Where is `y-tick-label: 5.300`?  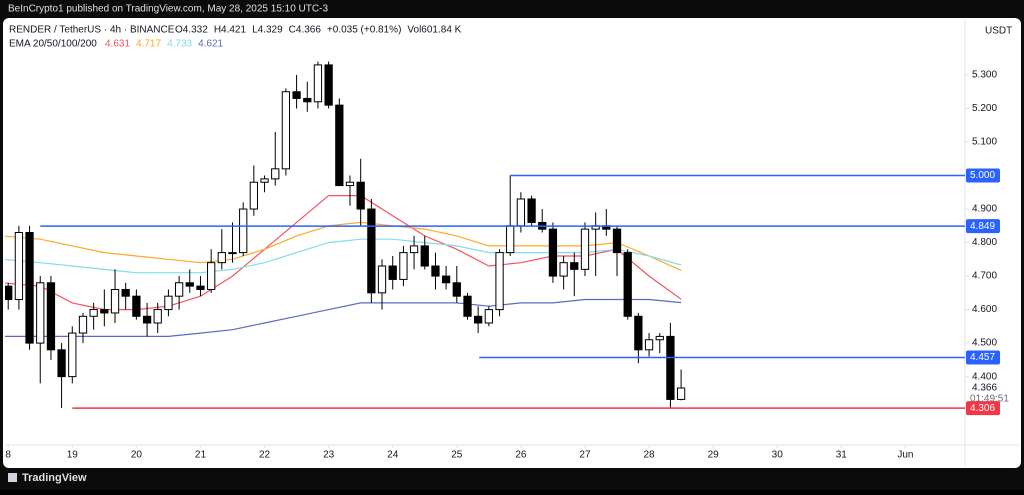
y-tick-label: 5.300 is located at coordinates (984, 75).